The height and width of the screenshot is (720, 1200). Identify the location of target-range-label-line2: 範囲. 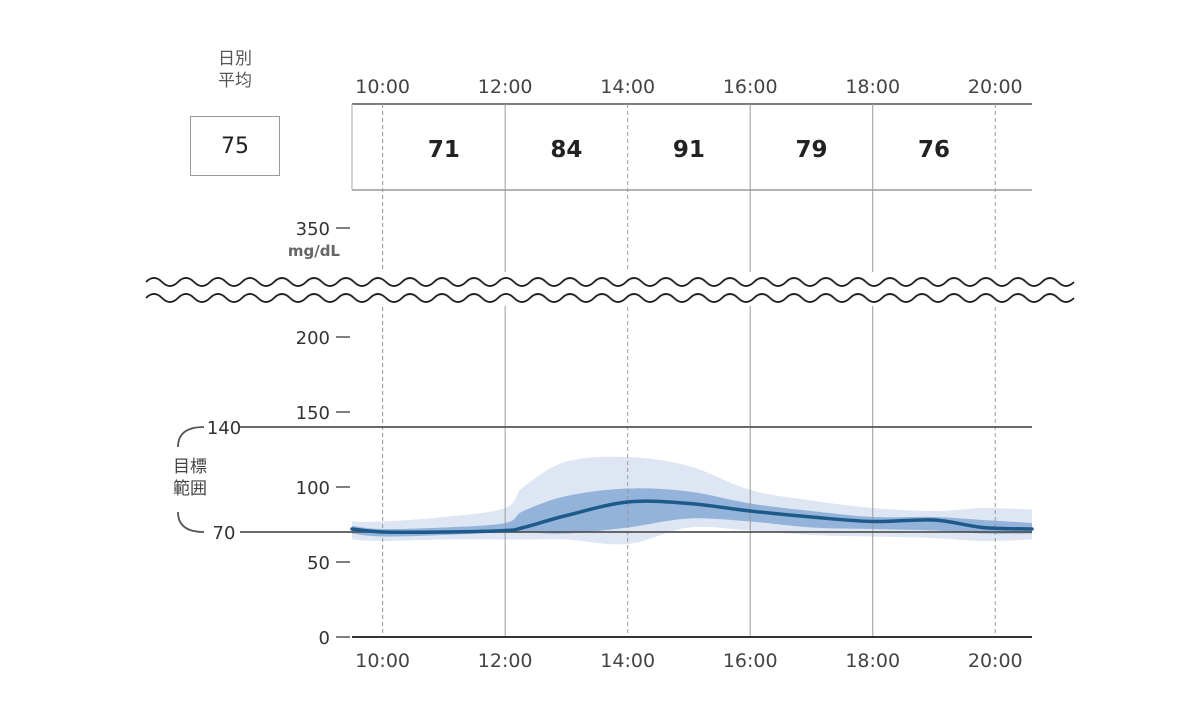
(190, 489).